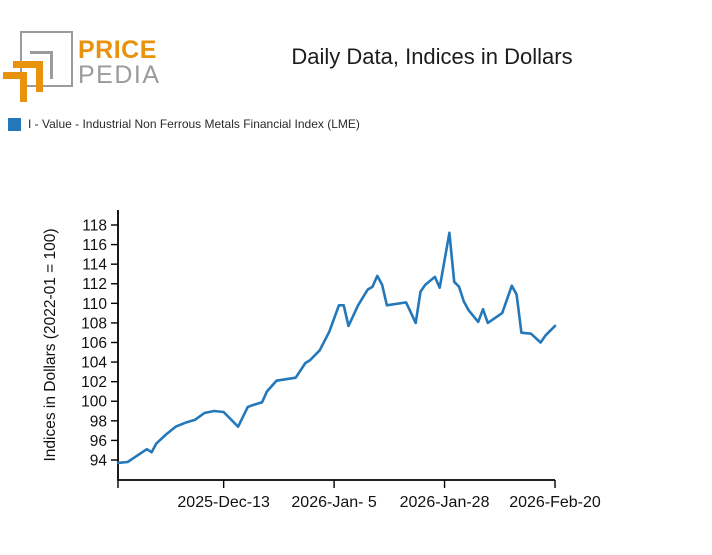  I want to click on y-tick-label: 102, so click(94, 382).